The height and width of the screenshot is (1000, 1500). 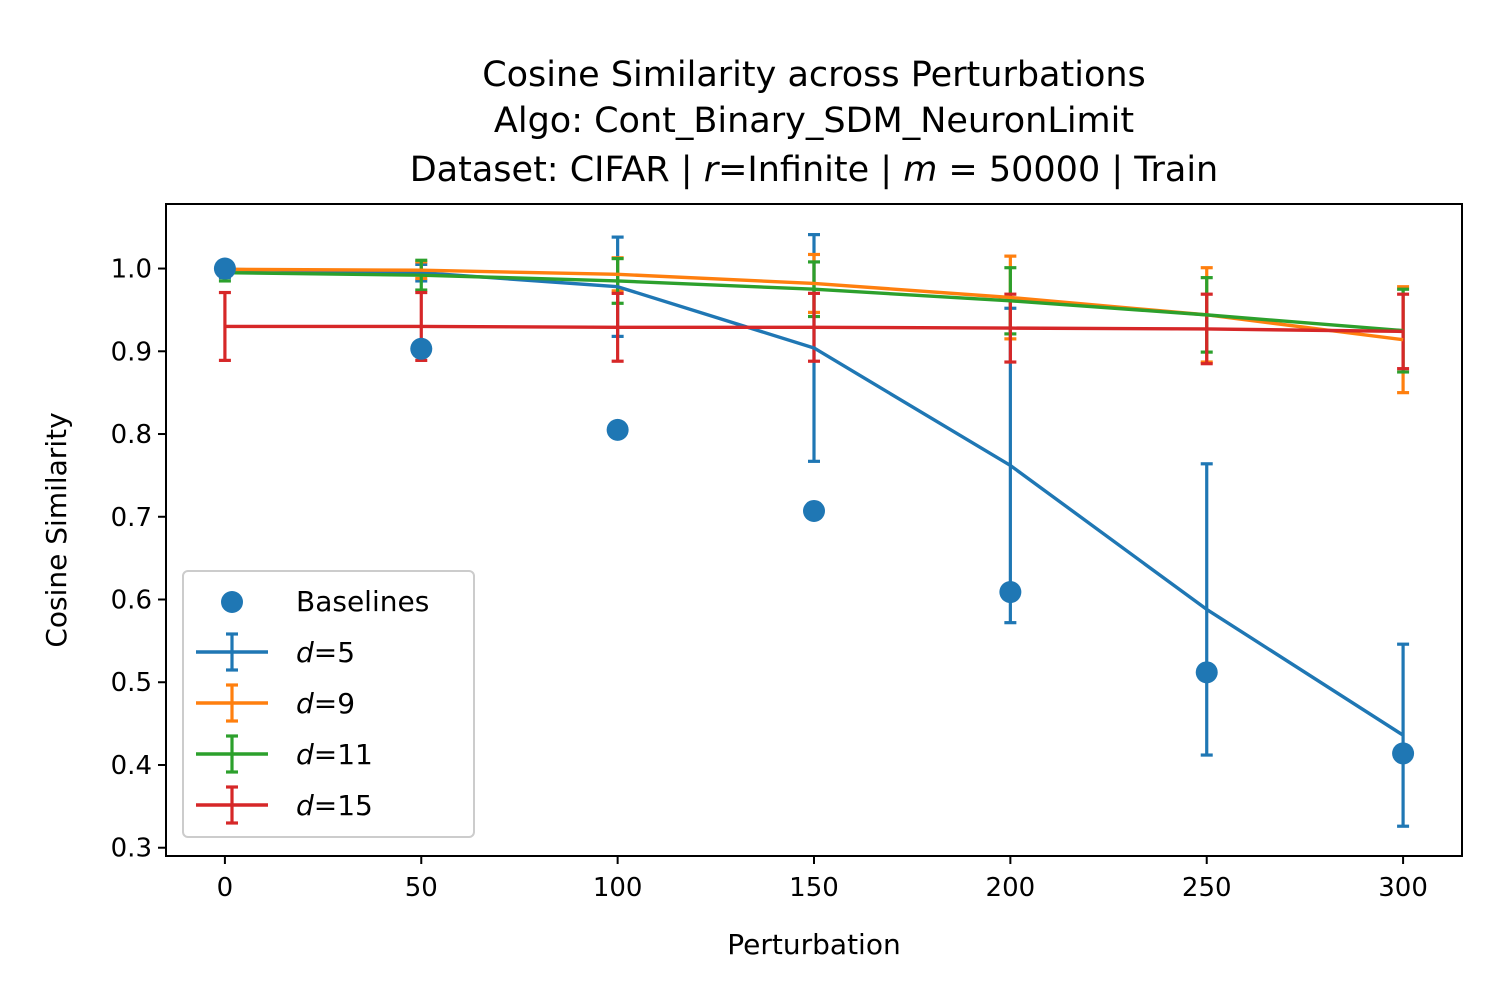 What do you see at coordinates (1207, 888) in the screenshot?
I see `x-tick-label: 250` at bounding box center [1207, 888].